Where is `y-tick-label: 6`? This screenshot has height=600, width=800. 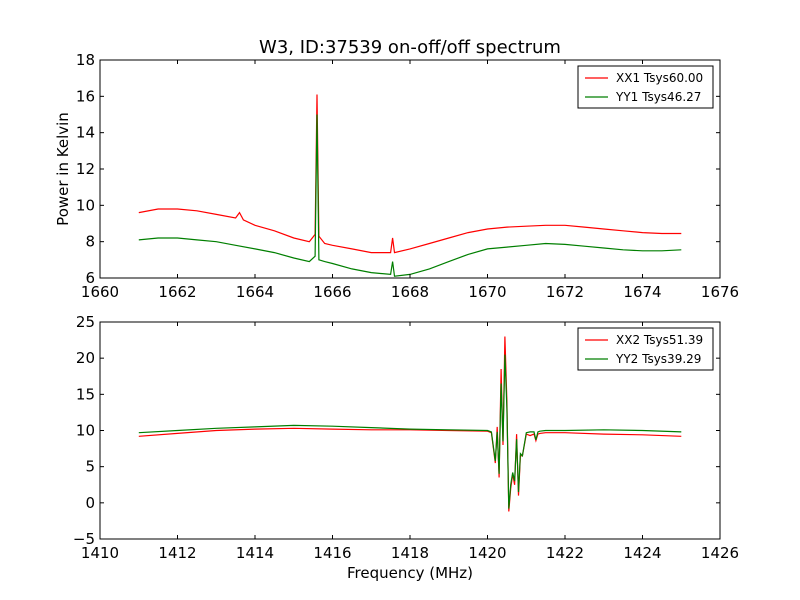 y-tick-label: 6 is located at coordinates (90, 278).